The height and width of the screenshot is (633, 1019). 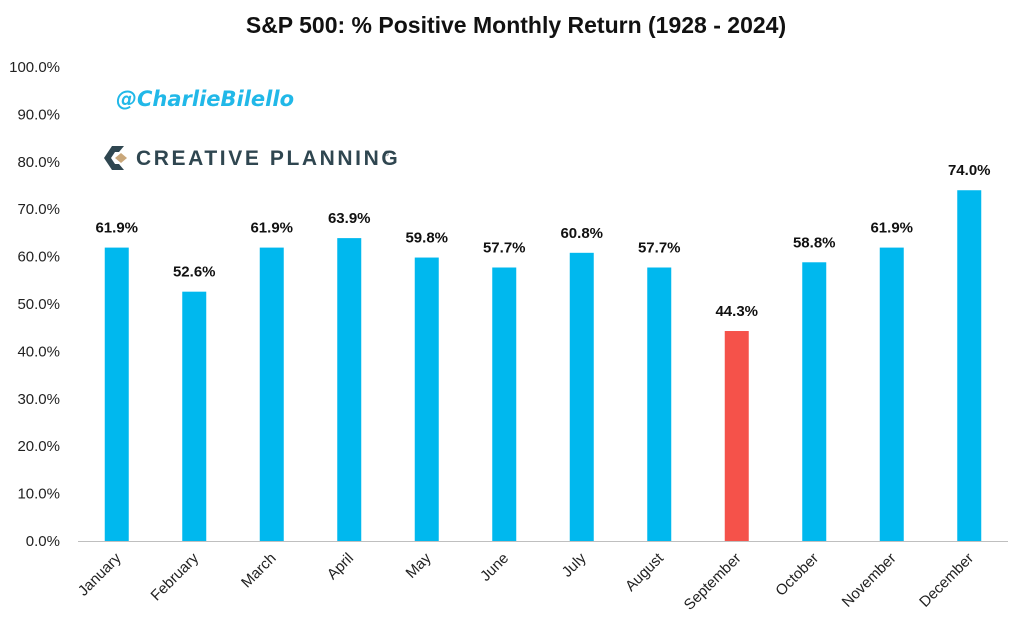 What do you see at coordinates (340, 566) in the screenshot?
I see `x-tick-label-april: April` at bounding box center [340, 566].